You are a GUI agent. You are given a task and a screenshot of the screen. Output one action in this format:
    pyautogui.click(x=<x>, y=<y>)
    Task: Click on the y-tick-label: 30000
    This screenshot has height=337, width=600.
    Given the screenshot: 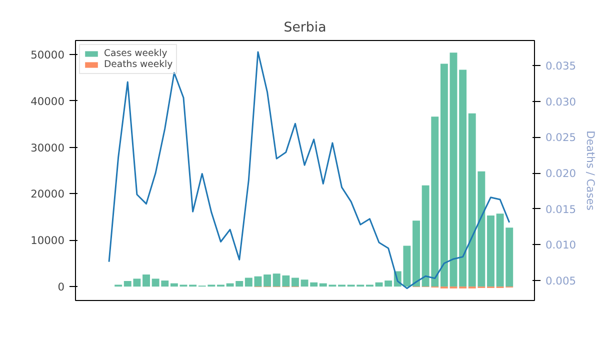 What is the action you would take?
    pyautogui.click(x=47, y=147)
    